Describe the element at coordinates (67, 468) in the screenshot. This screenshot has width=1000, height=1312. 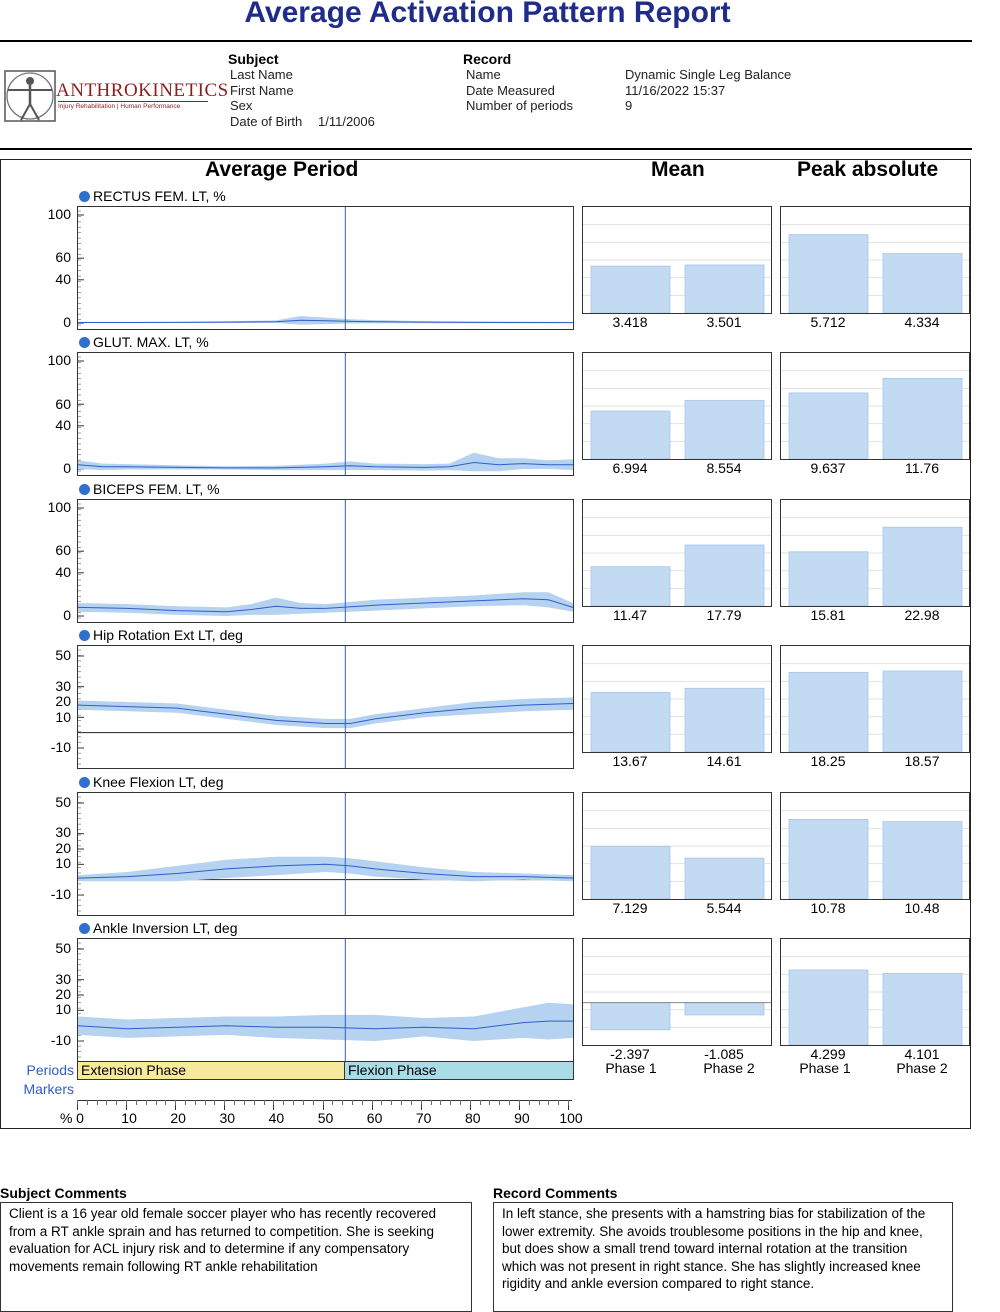
I see `y-tick-label: 0` at that location.